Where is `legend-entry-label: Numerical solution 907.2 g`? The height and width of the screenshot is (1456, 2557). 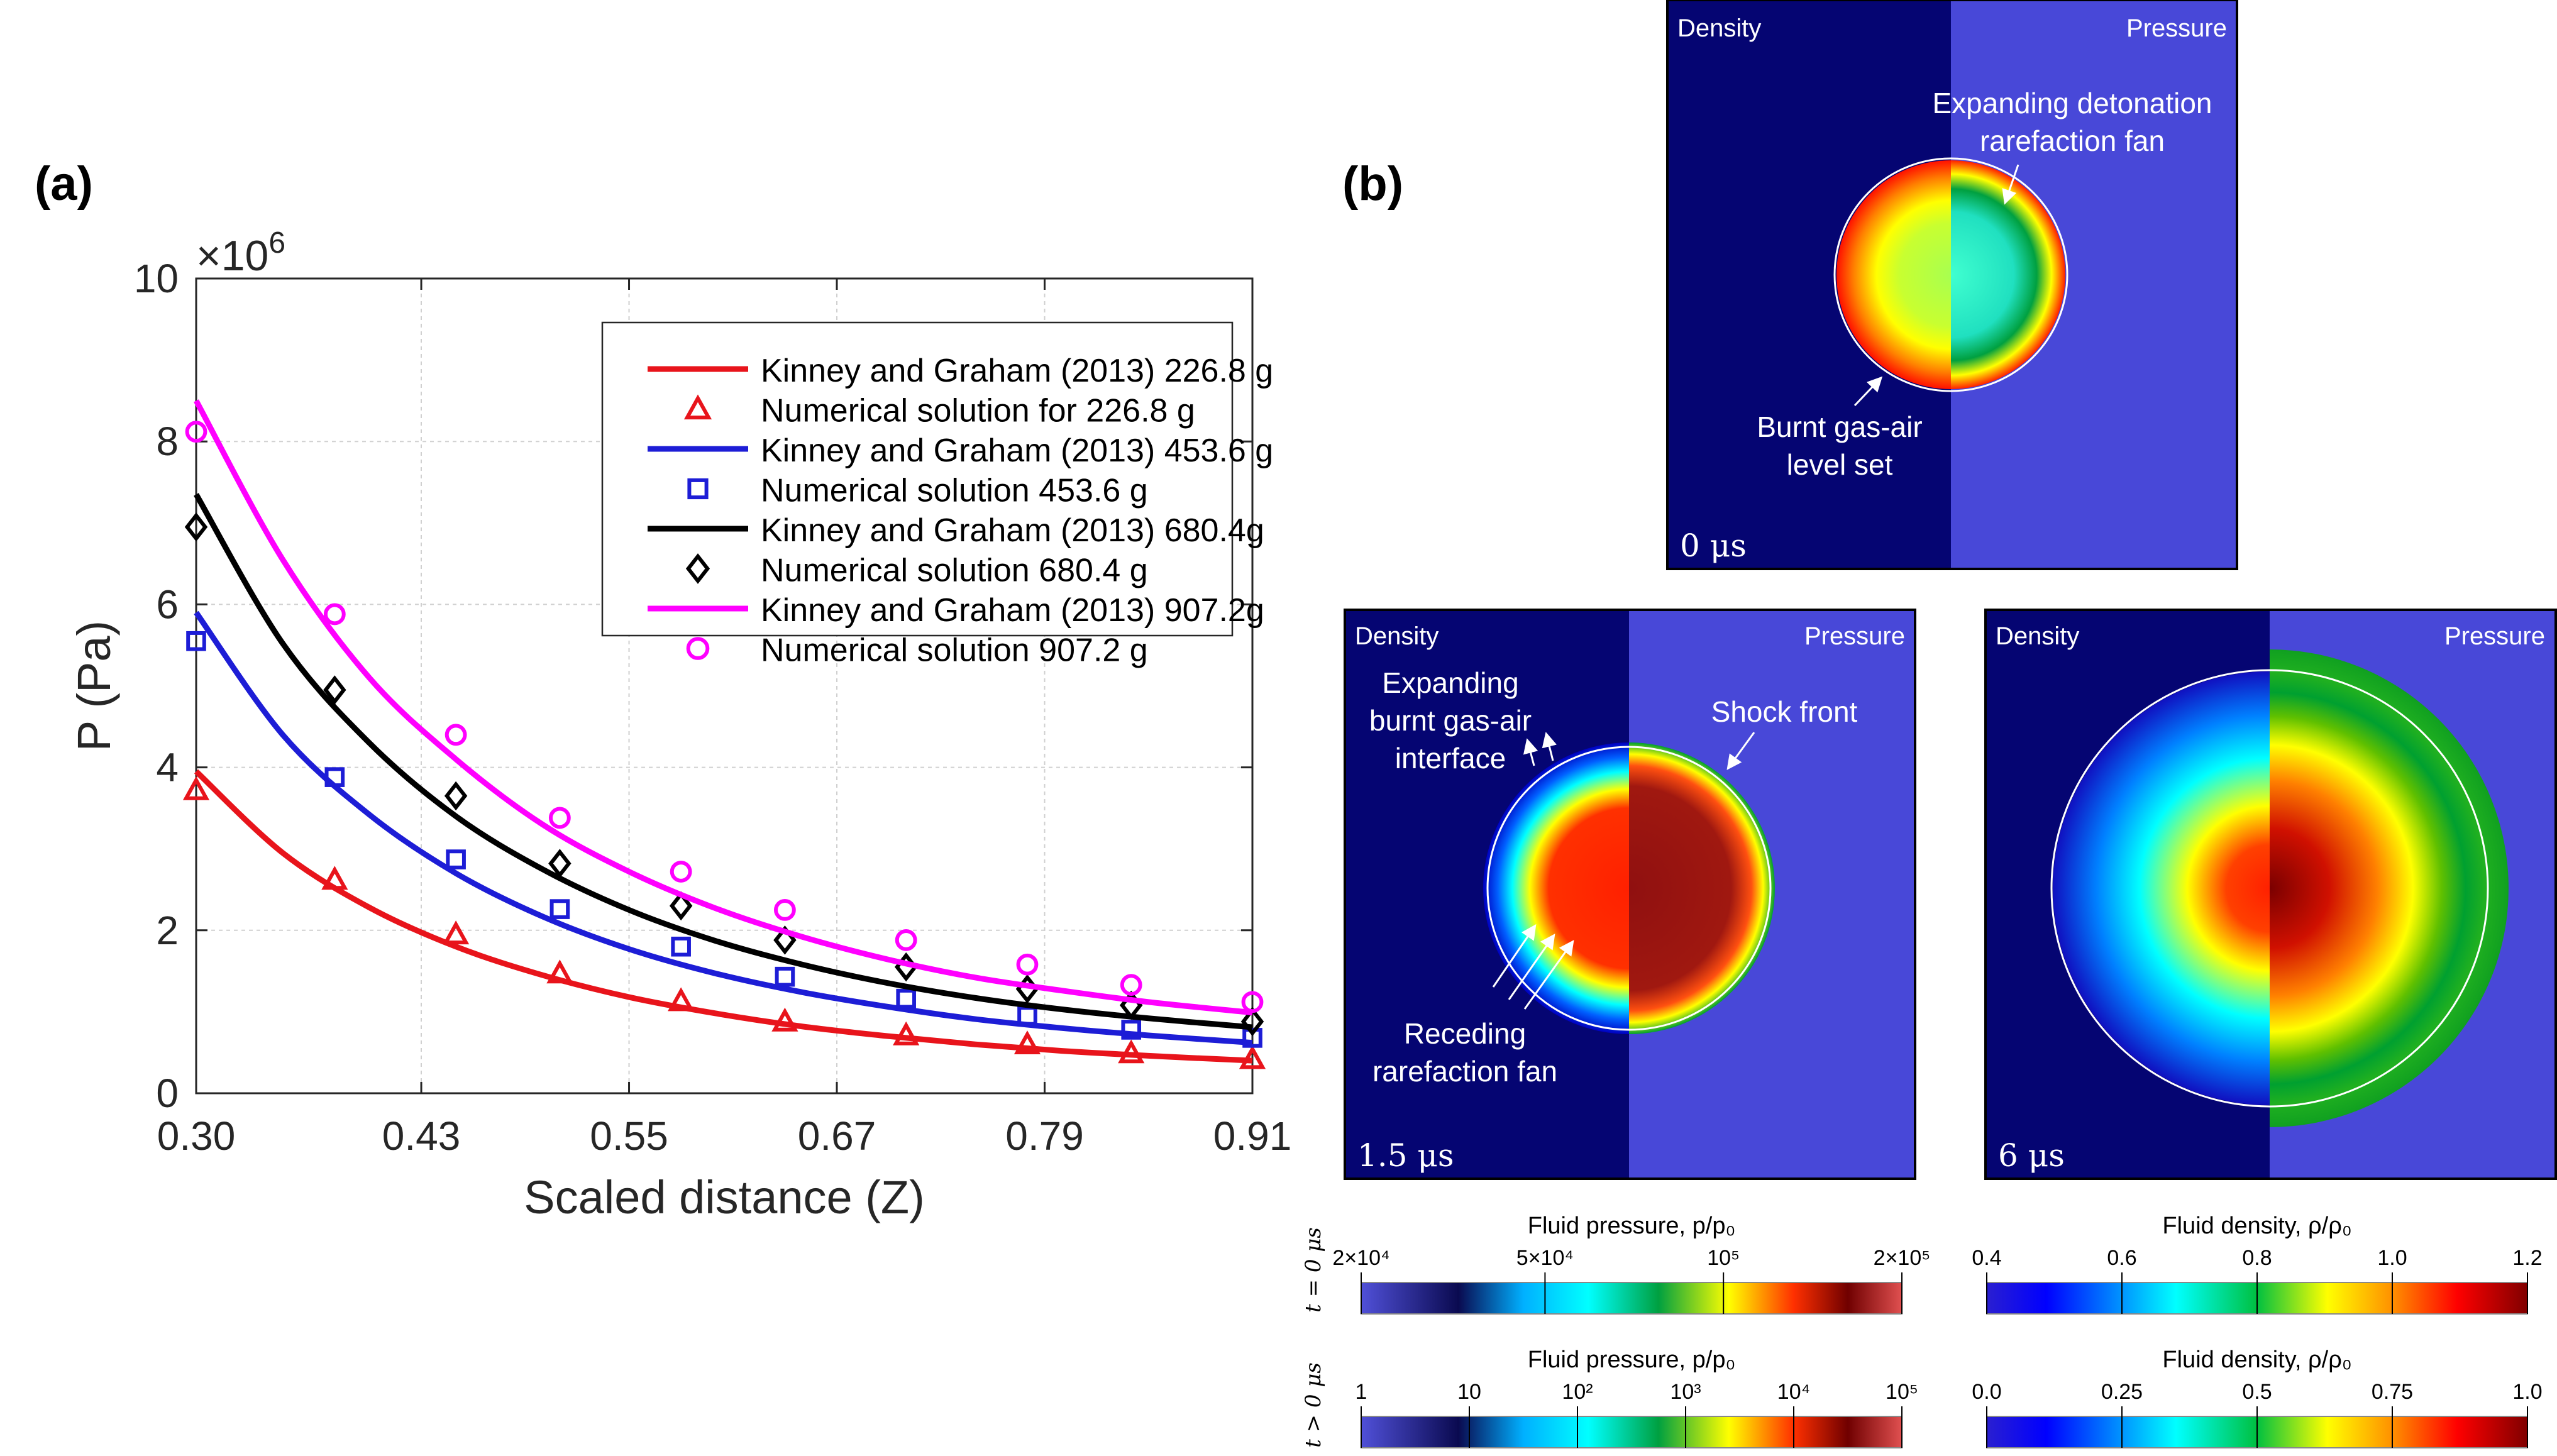 legend-entry-label: Numerical solution 907.2 g is located at coordinates (955, 650).